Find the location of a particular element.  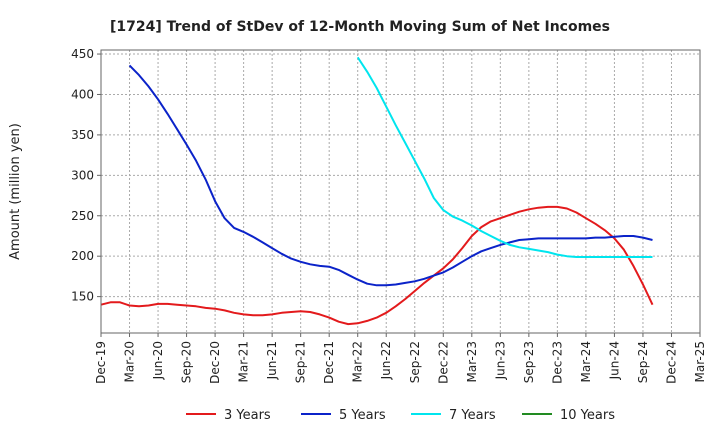

y-axis-ticks: 150 200 250 300 350 400 450 is located at coordinates (86, 175).